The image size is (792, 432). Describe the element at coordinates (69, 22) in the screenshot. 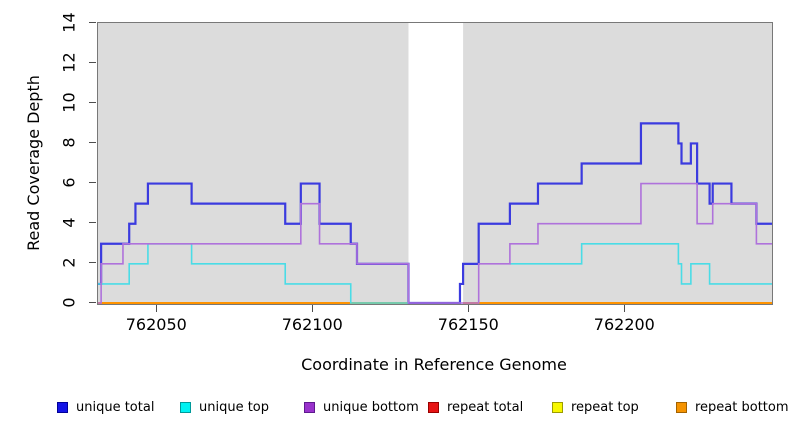

I see `y-tick-label: 14` at that location.